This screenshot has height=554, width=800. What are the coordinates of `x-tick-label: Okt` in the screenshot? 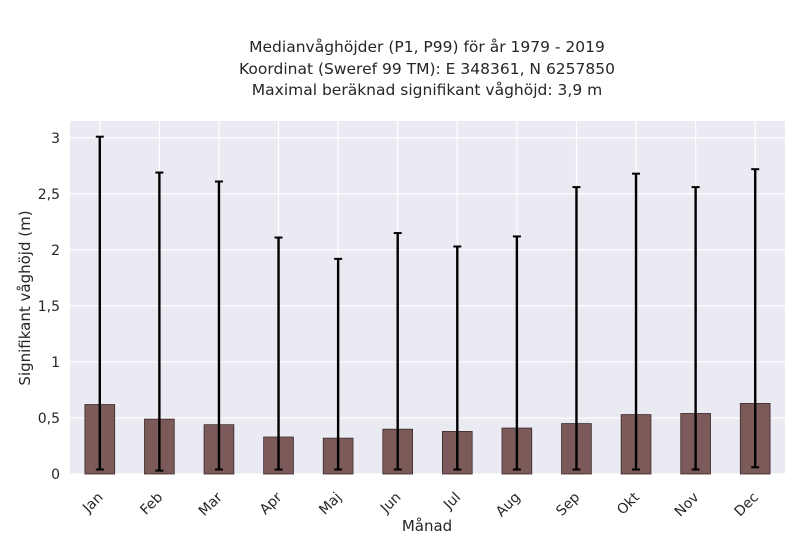 It's located at (628, 503).